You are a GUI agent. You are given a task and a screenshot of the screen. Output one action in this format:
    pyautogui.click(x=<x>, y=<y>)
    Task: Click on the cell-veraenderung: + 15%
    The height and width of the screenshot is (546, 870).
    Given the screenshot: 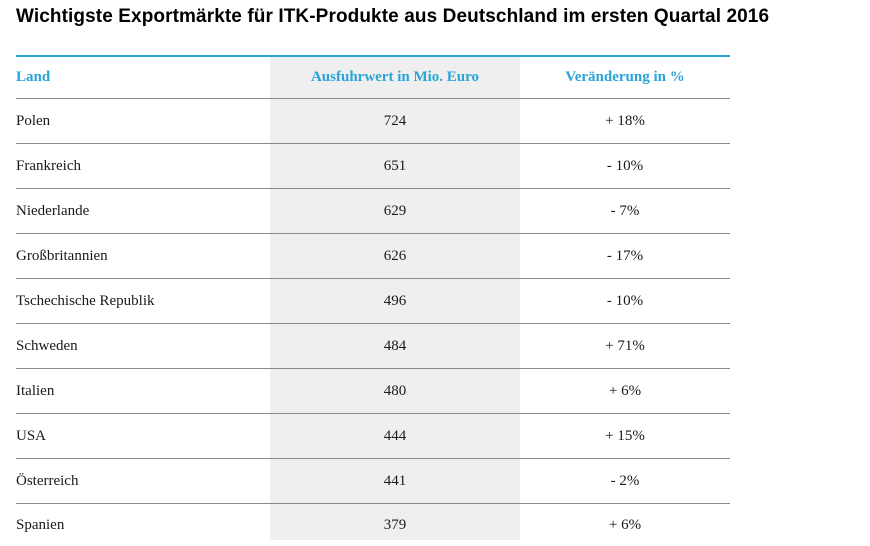 What is the action you would take?
    pyautogui.click(x=625, y=436)
    